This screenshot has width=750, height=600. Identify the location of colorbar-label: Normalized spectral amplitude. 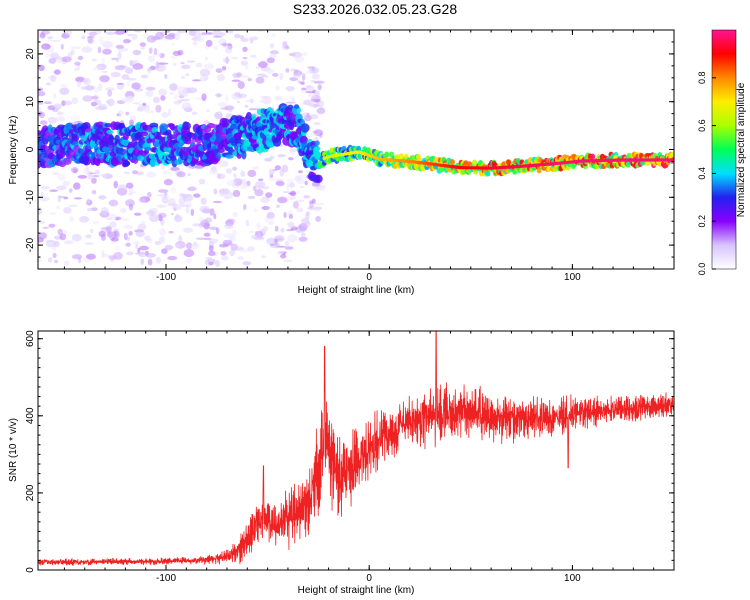
(741, 149).